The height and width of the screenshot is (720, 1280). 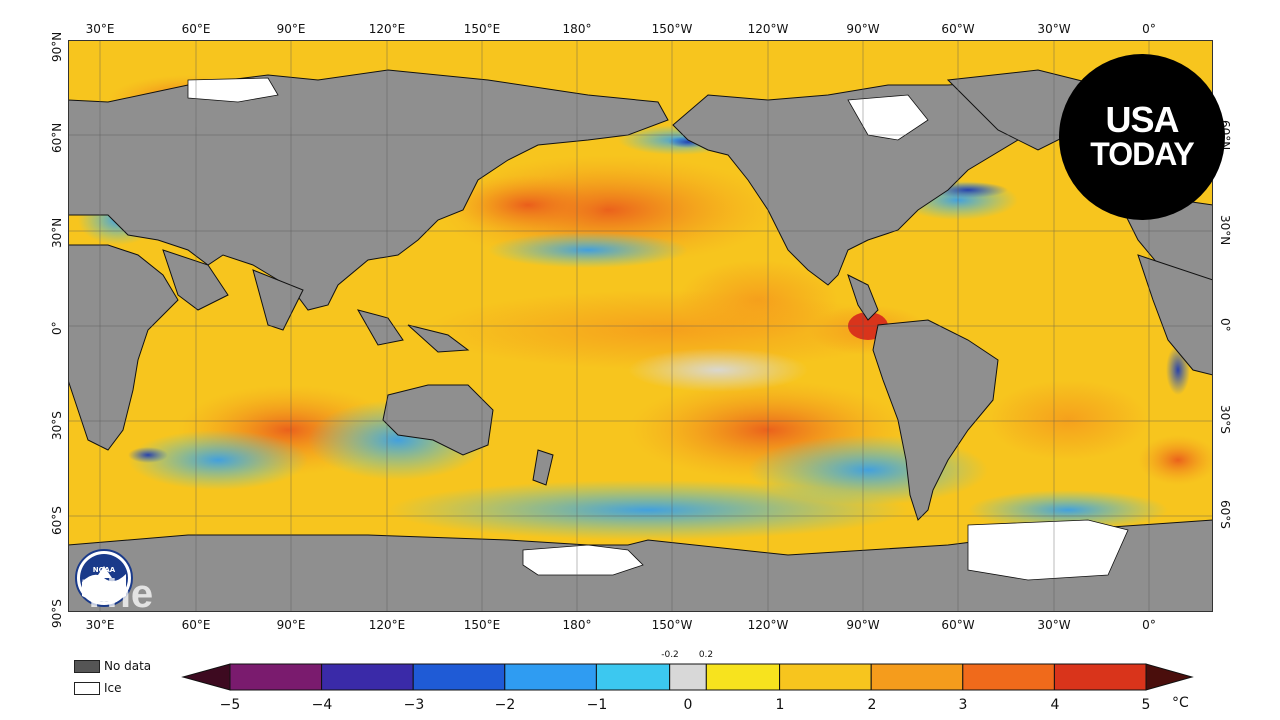 What do you see at coordinates (230, 705) in the screenshot?
I see `colorbar-tick: −5` at bounding box center [230, 705].